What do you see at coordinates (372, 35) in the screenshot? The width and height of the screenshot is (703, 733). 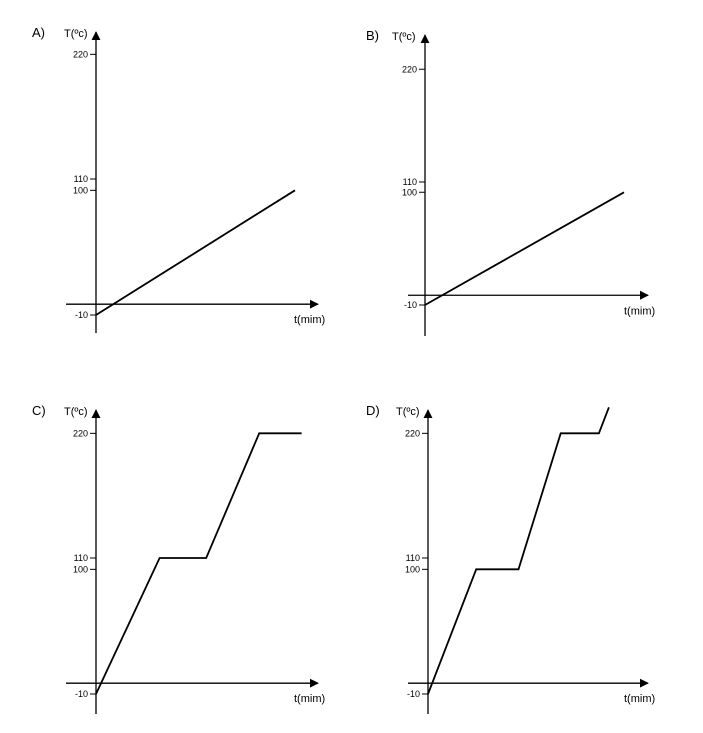 I see `panel-label: B)` at bounding box center [372, 35].